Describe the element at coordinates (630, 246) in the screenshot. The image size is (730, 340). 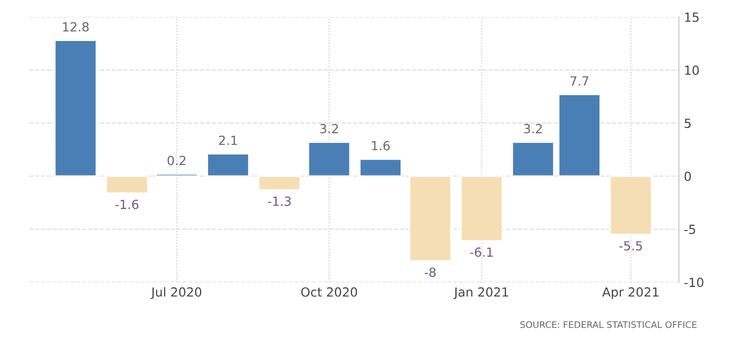
I see `data-label: -5.5` at that location.